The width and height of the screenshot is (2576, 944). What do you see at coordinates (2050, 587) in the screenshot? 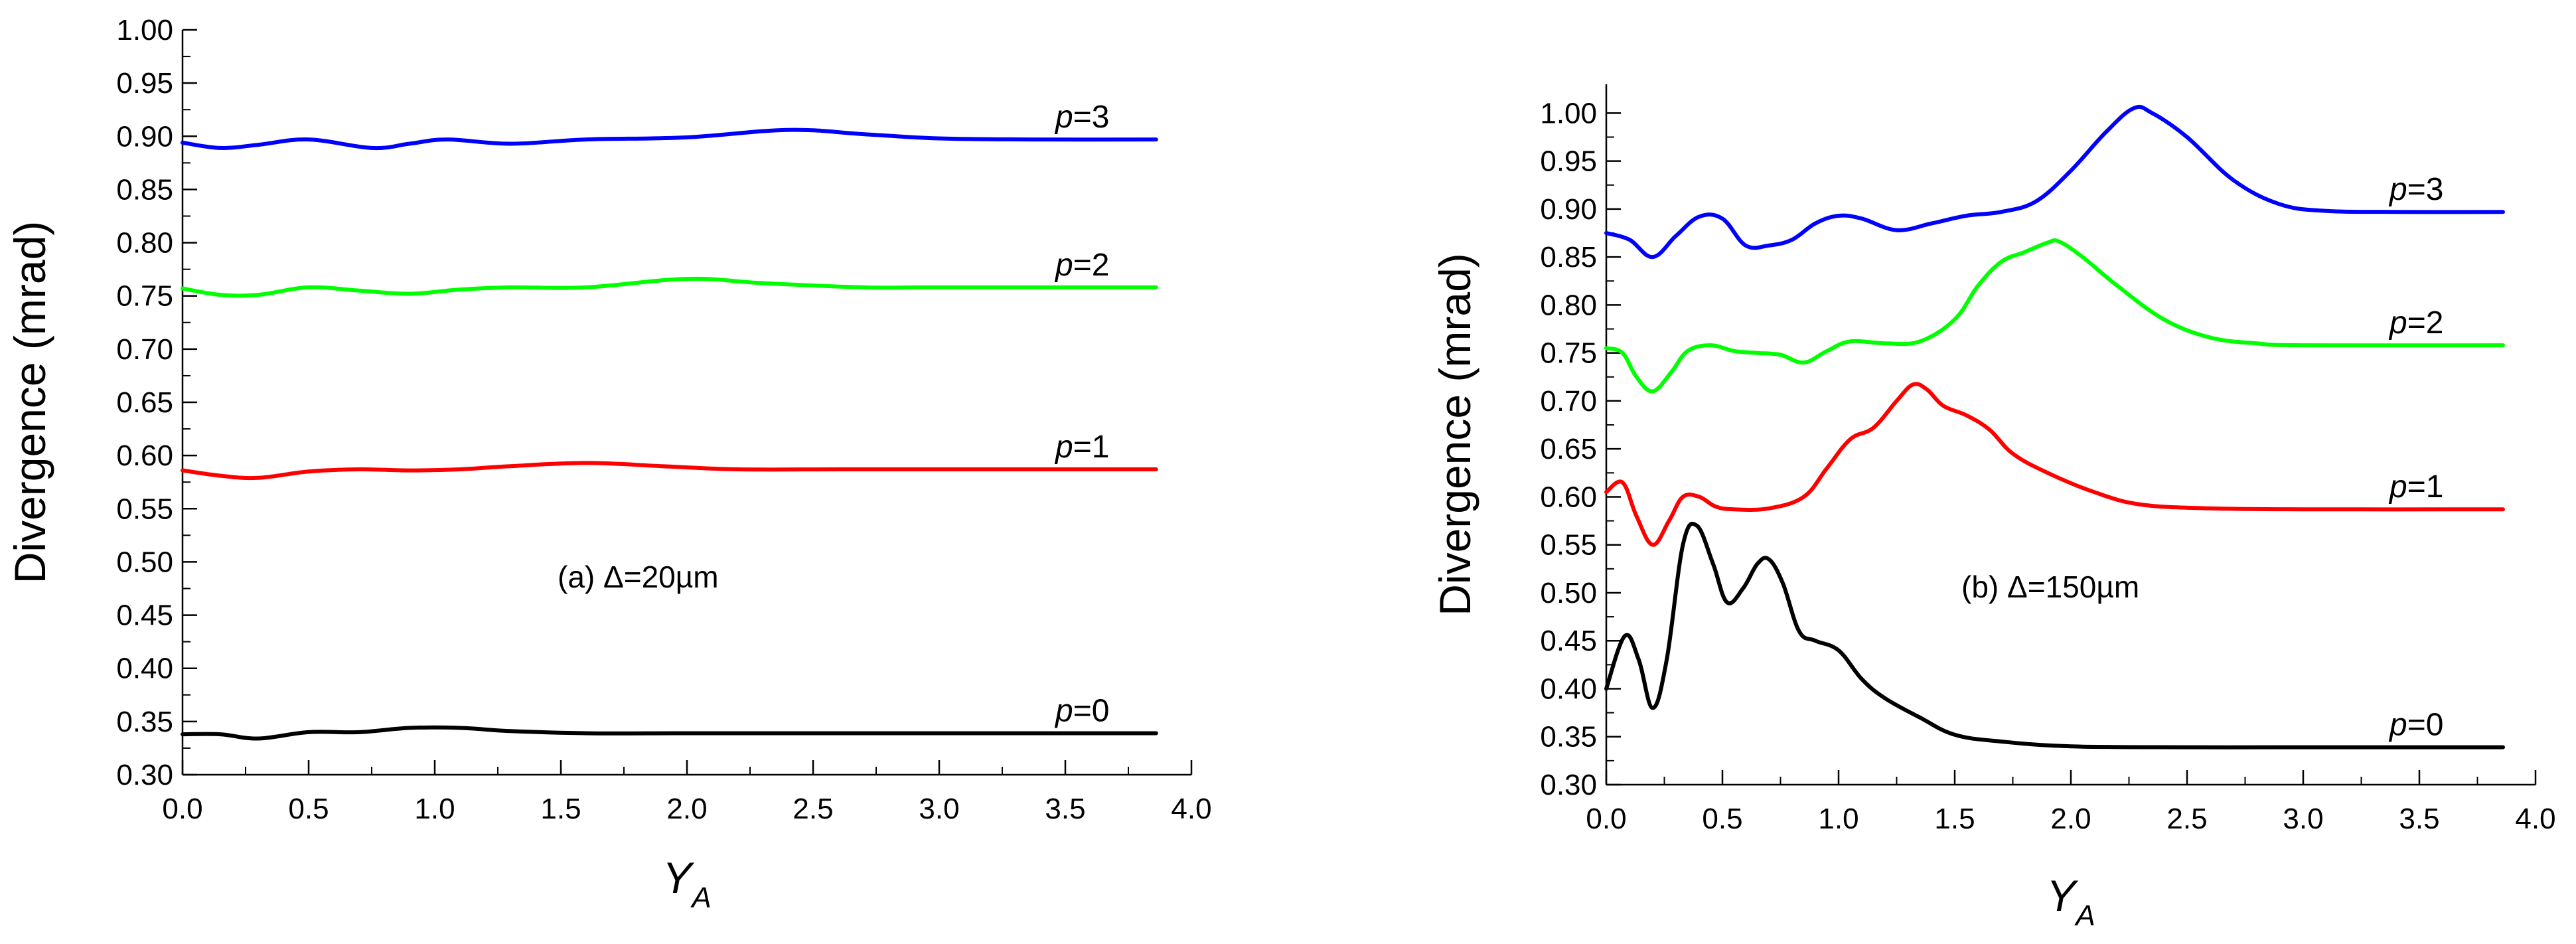
I see `panel-annotation: (b) Δ=150µm` at bounding box center [2050, 587].